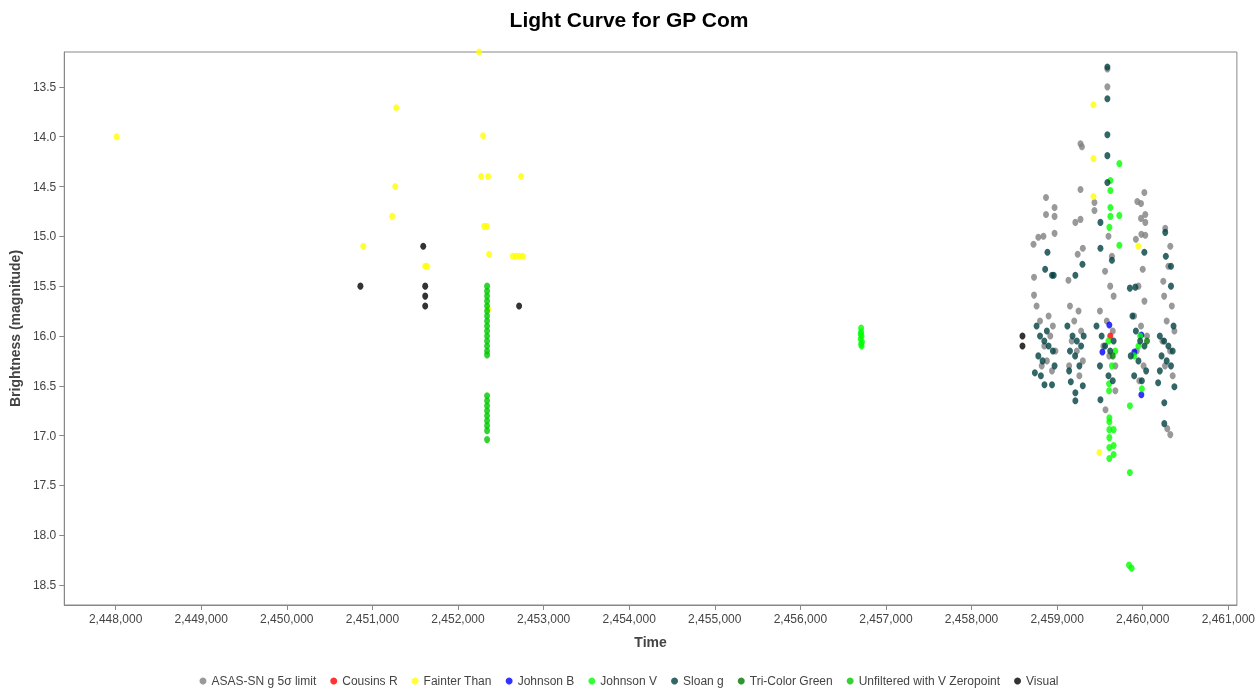  I want to click on x-tick-label: 2,453,000, so click(543, 619).